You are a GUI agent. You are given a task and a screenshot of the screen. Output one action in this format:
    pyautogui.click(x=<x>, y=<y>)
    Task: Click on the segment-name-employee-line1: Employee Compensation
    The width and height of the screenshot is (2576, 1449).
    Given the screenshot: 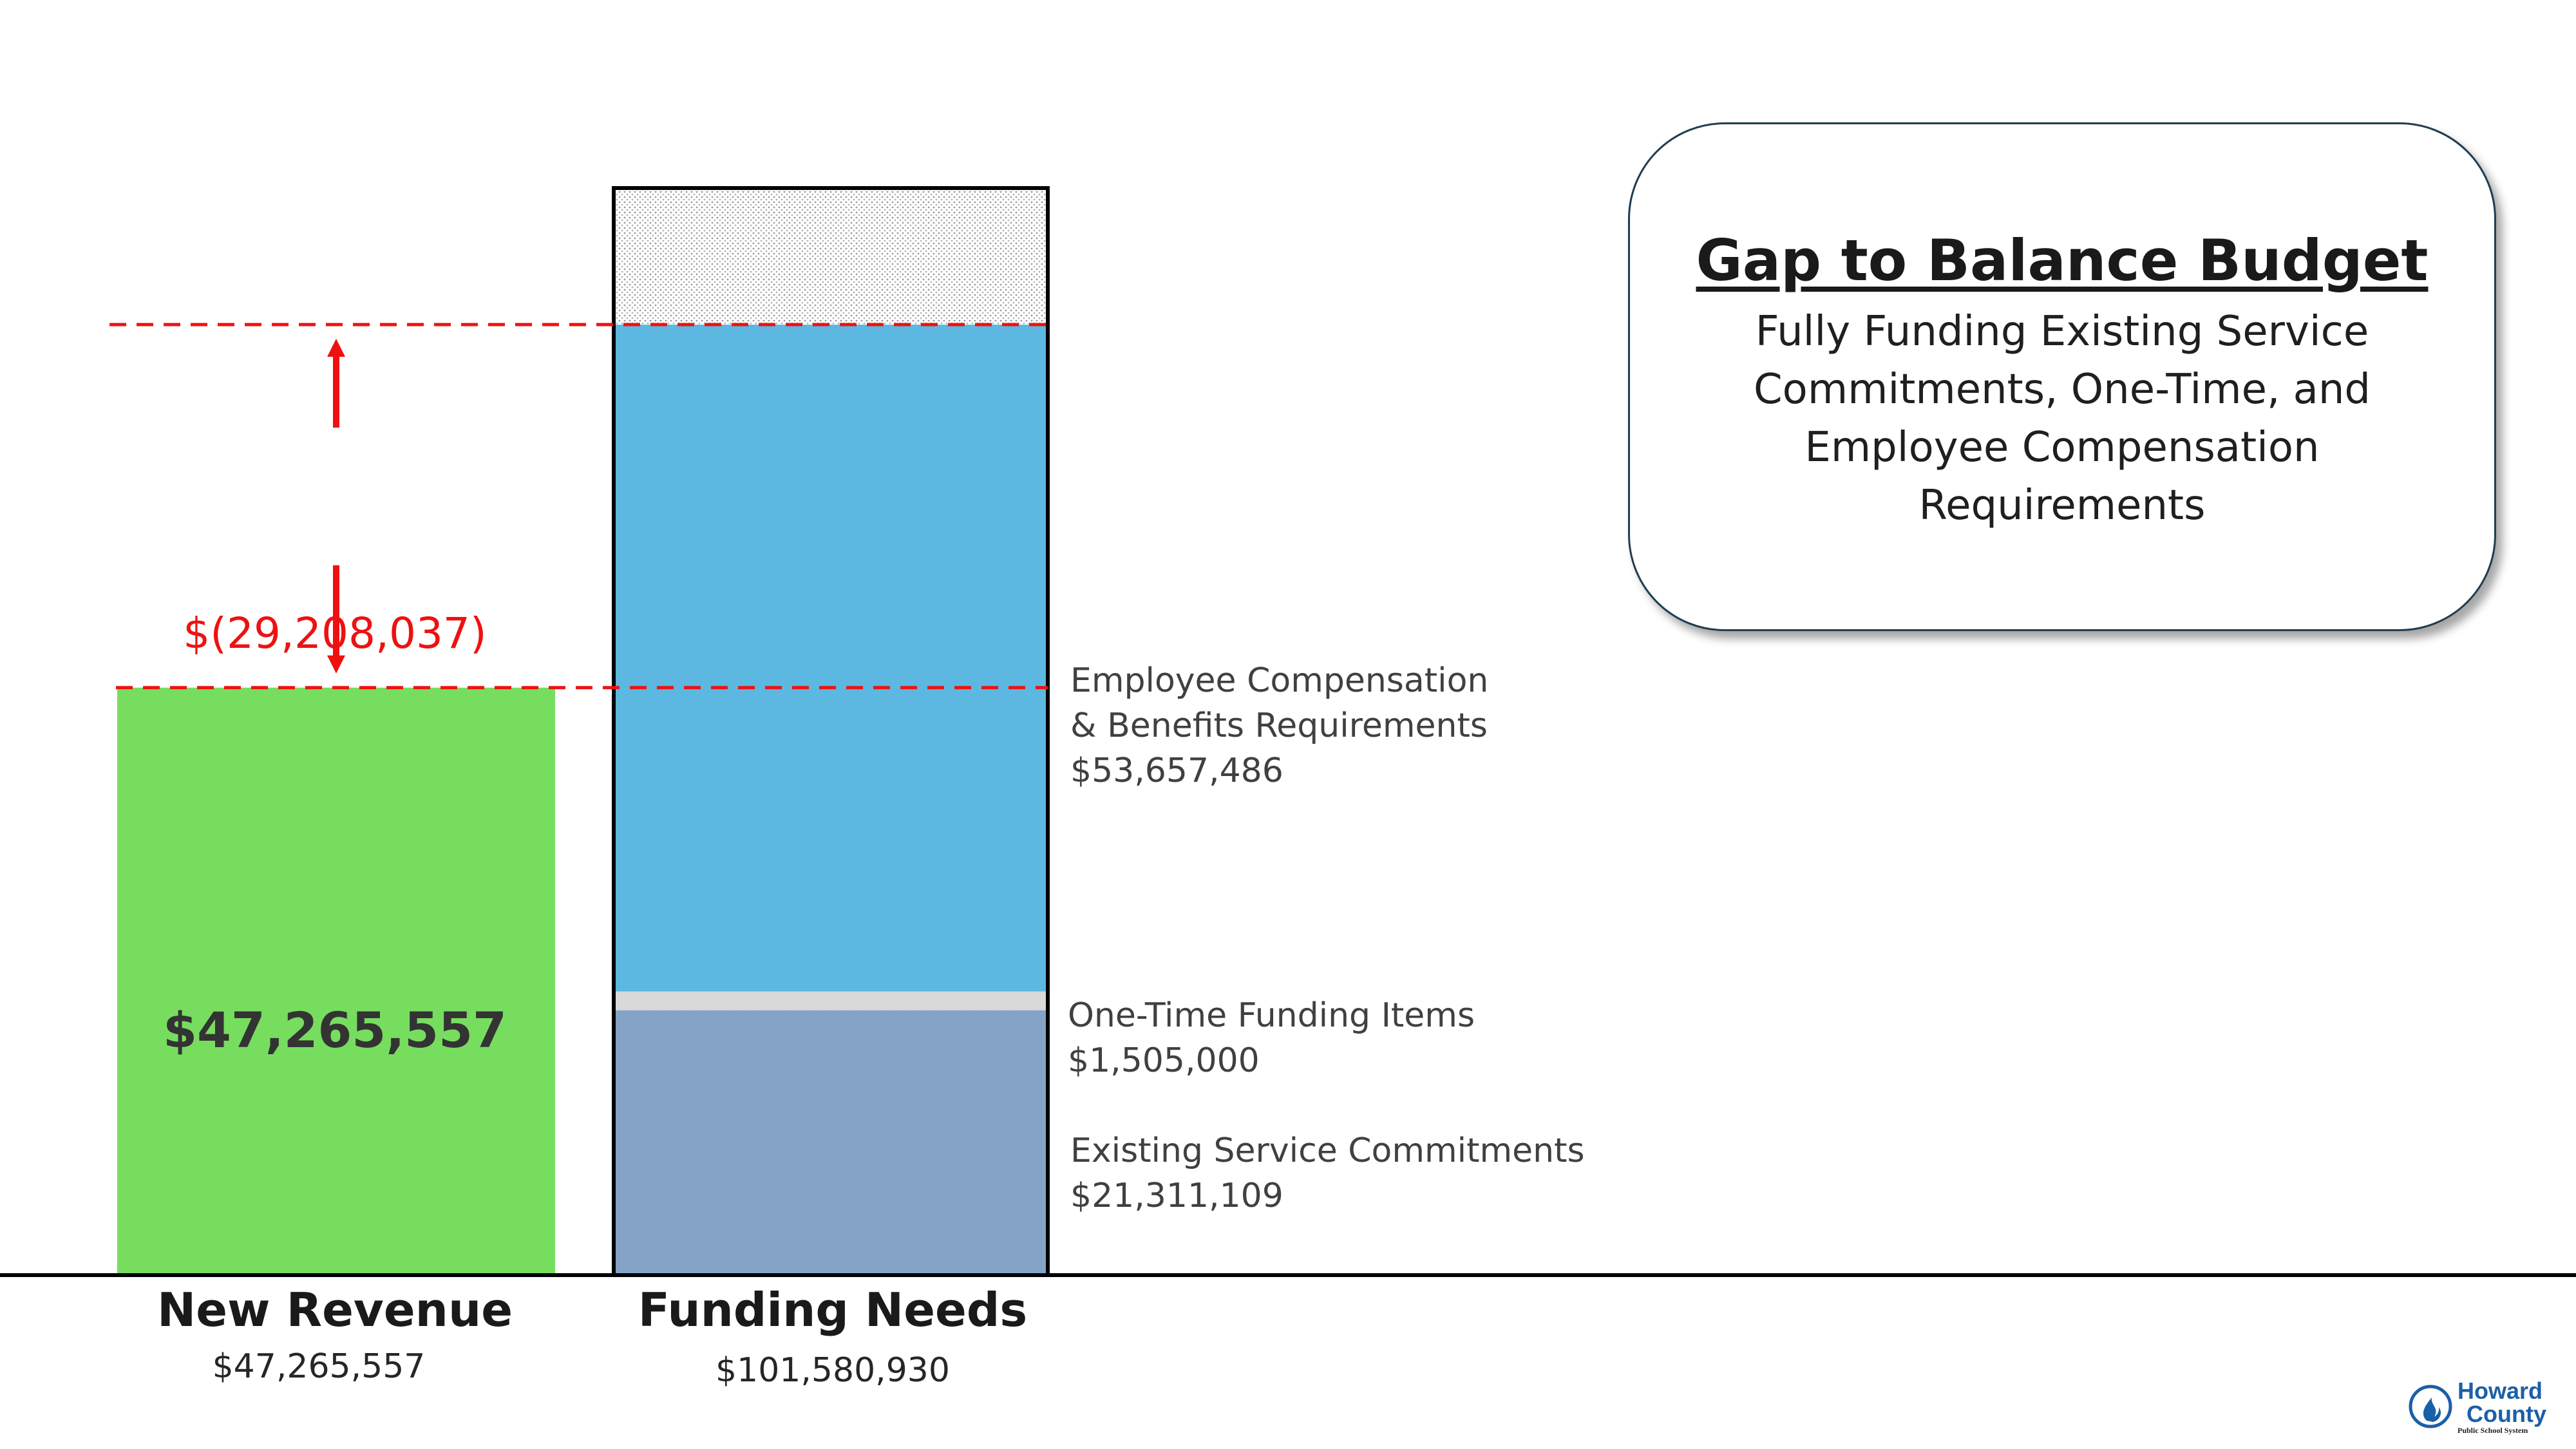 What is the action you would take?
    pyautogui.click(x=1279, y=681)
    